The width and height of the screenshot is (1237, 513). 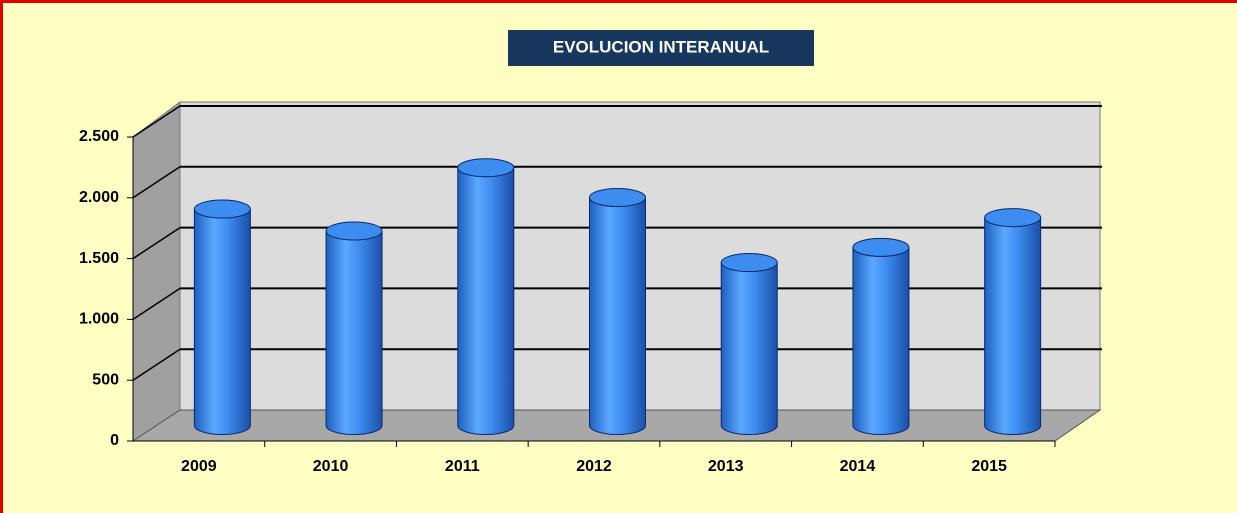 I want to click on y-tick-label: 500, so click(x=105, y=379).